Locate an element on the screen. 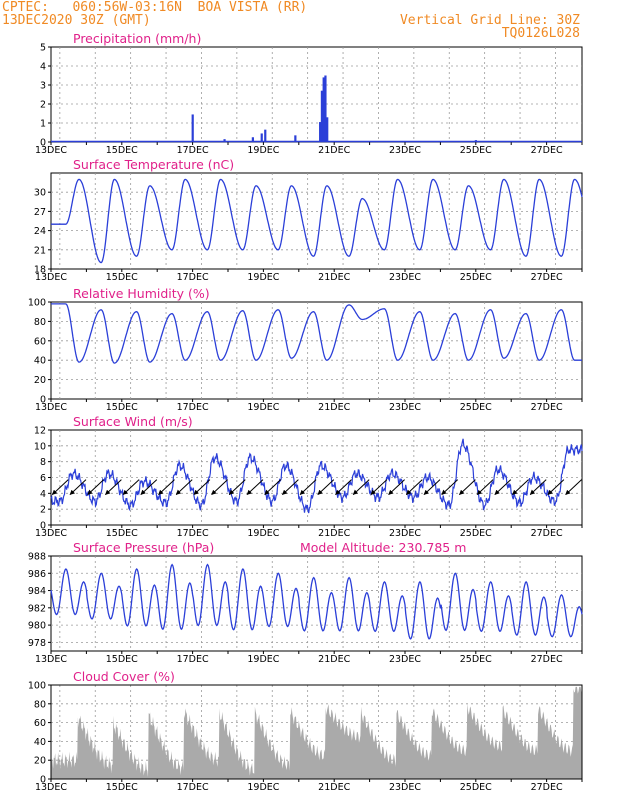 This screenshot has width=618, height=800. header-station: CPTEC: 060:56W-03:16N BOA VISTA (RR) is located at coordinates (155, 7).